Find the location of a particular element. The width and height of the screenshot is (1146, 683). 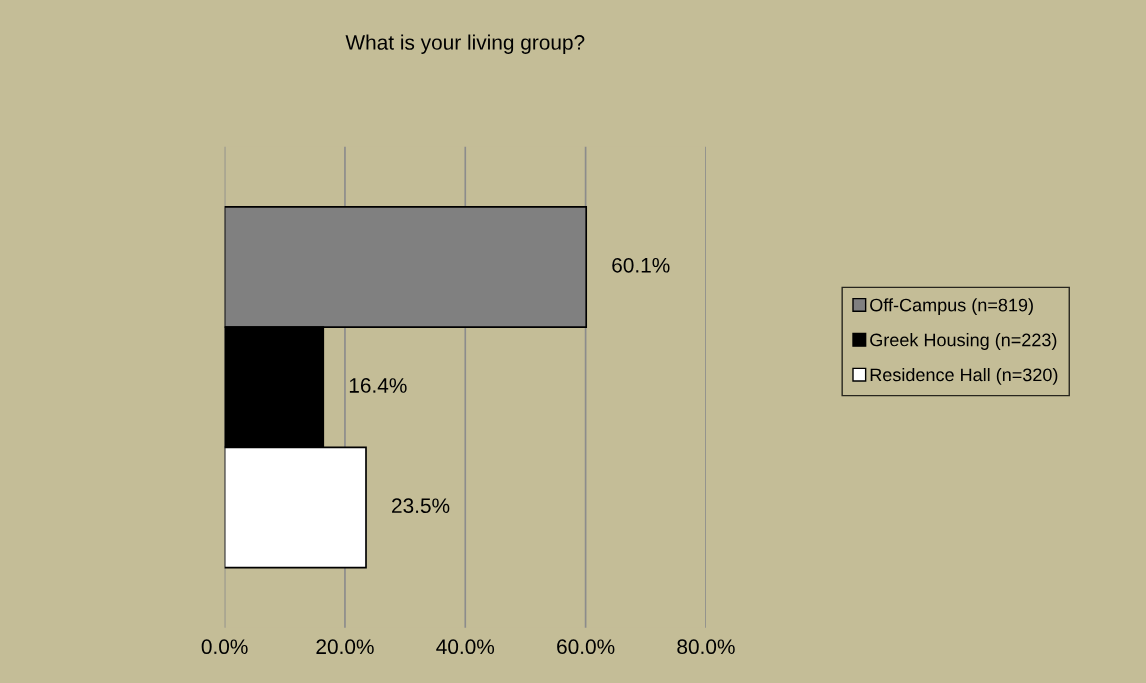

x-tick-label: 60.0% is located at coordinates (586, 647).